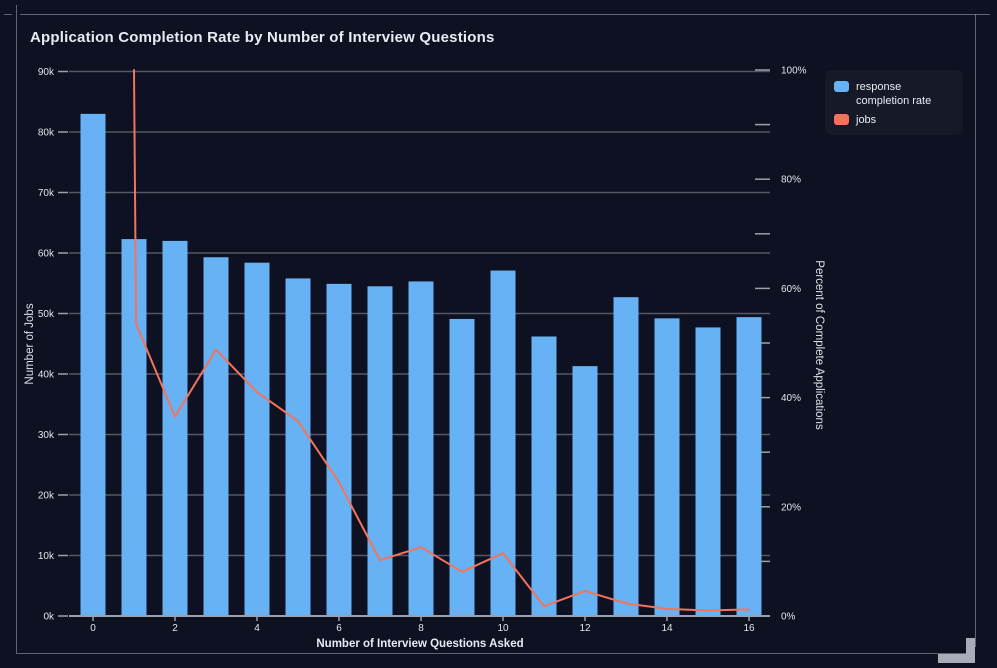 This screenshot has width=997, height=668. I want to click on y-right-tick-label: 60%, so click(791, 289).